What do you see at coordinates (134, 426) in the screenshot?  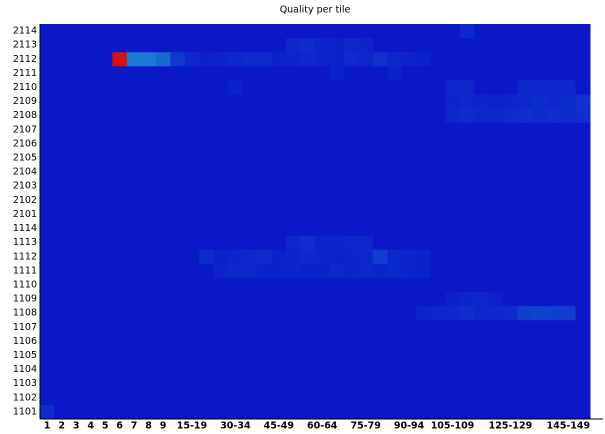 I see `x-tick-label: 7` at bounding box center [134, 426].